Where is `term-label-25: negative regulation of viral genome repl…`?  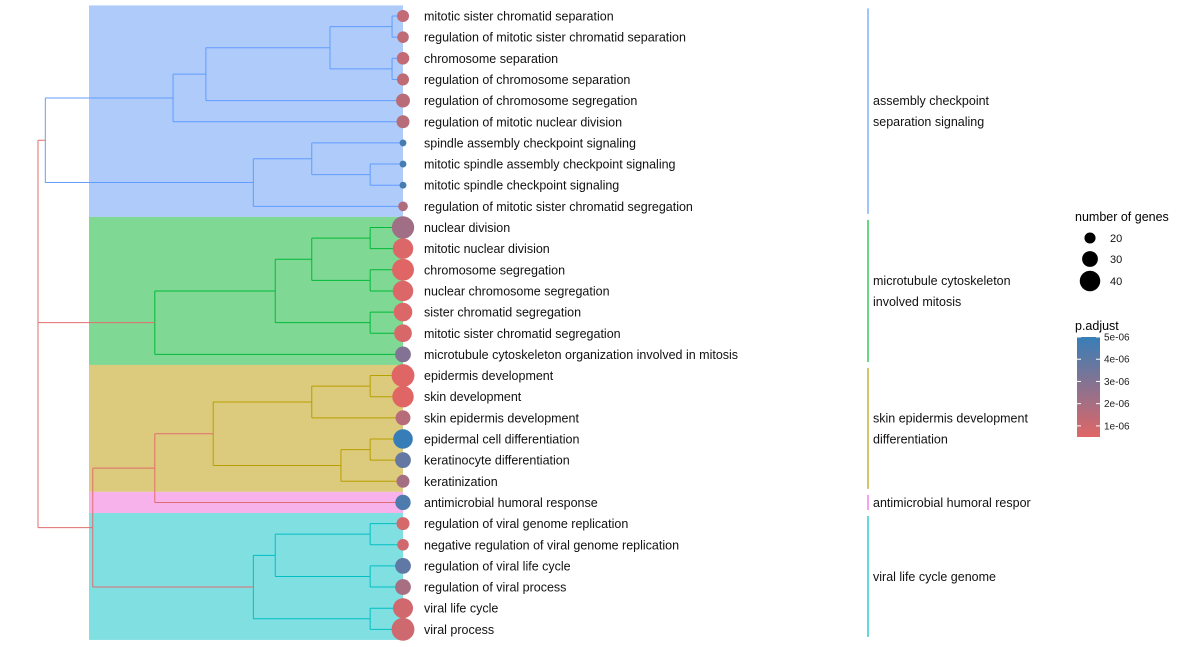 term-label-25: negative regulation of viral genome repl… is located at coordinates (551, 545).